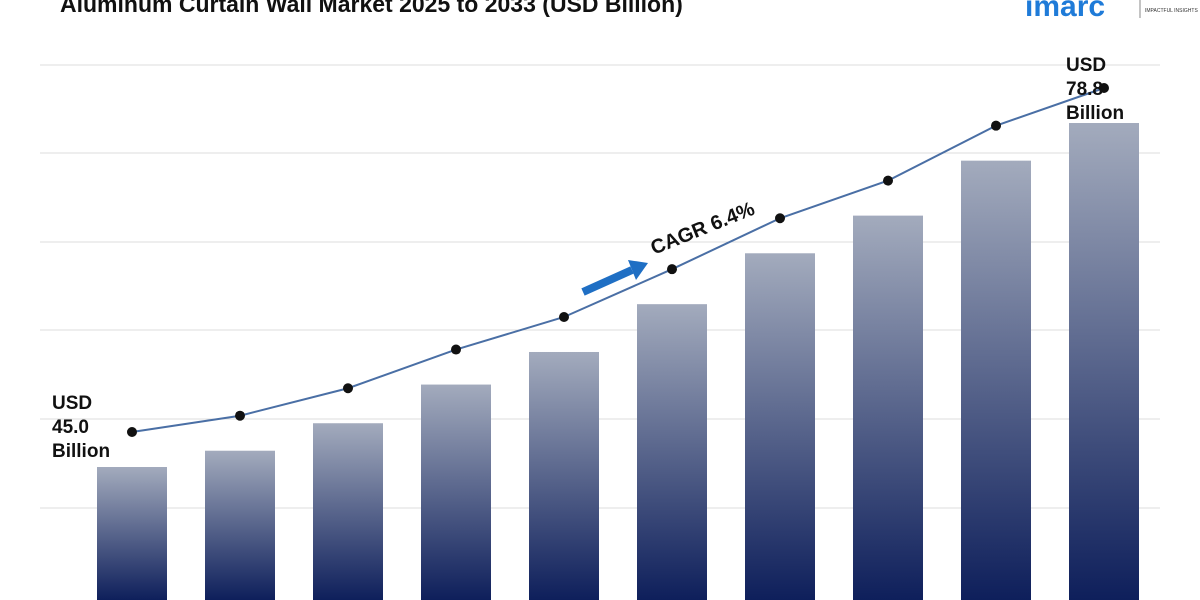  What do you see at coordinates (703, 229) in the screenshot?
I see `cagr-label: CAGR 6.4%` at bounding box center [703, 229].